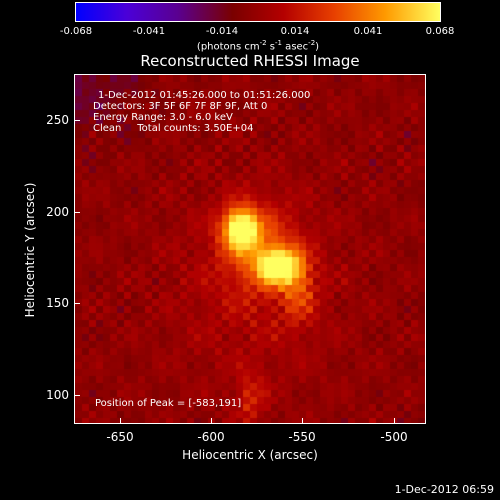  Describe the element at coordinates (180, 106) in the screenshot. I see `detectors: Detectors: 3F 5F 6F 7F 8F 9F, Att 0` at that location.